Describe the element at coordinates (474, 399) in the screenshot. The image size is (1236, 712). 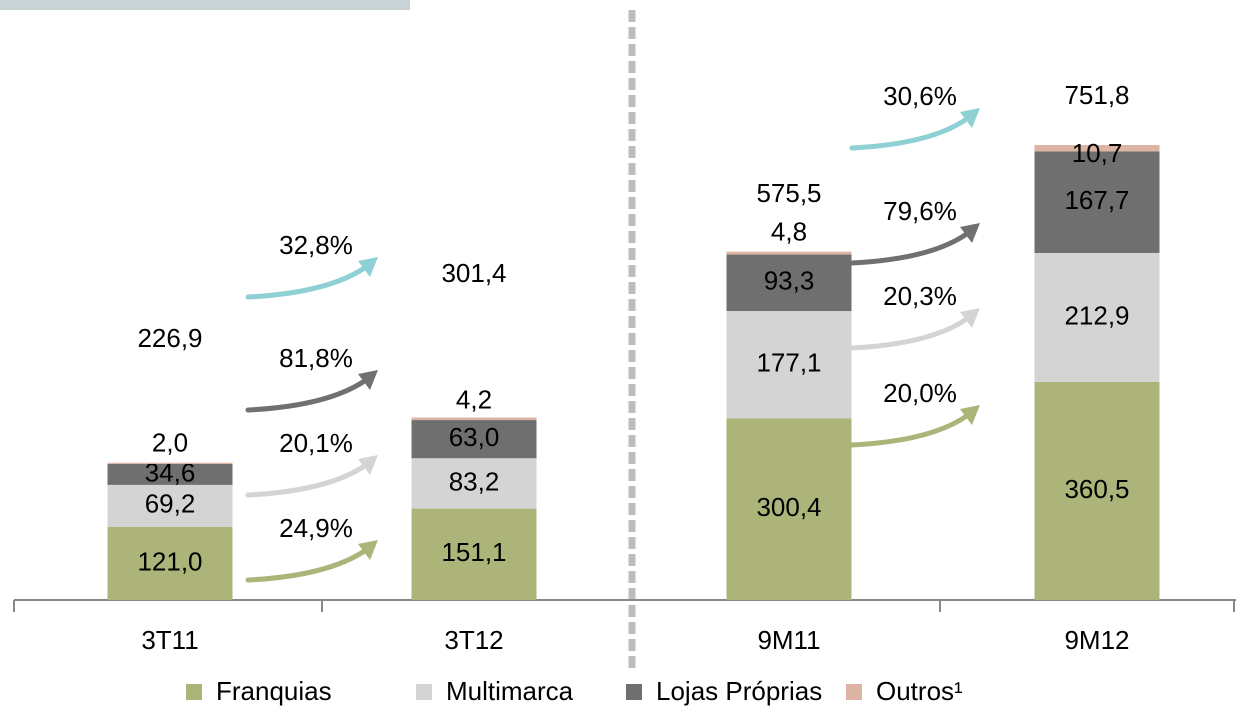
I see `value-label: 4,2` at that location.